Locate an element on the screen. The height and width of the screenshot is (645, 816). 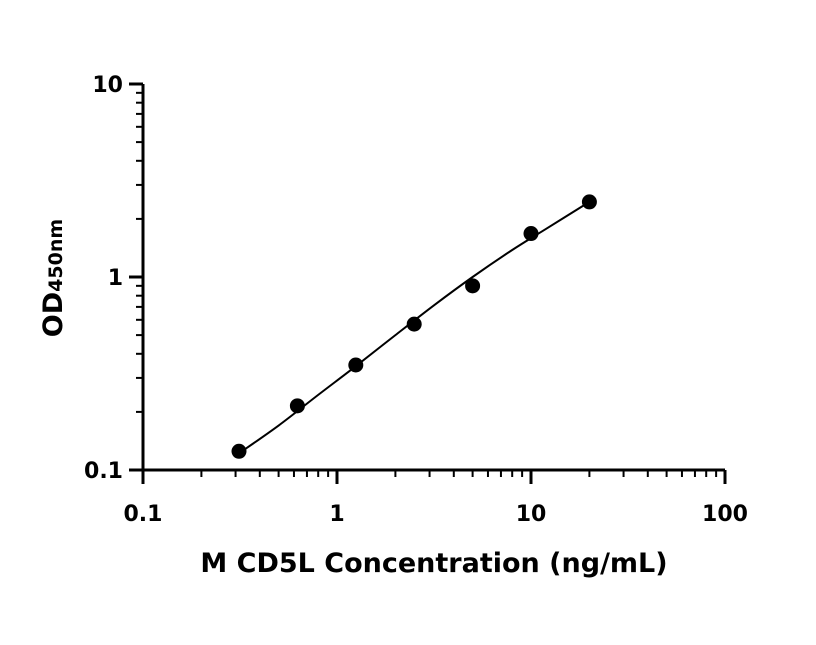
y-tick-label: 10 is located at coordinates (107, 85).